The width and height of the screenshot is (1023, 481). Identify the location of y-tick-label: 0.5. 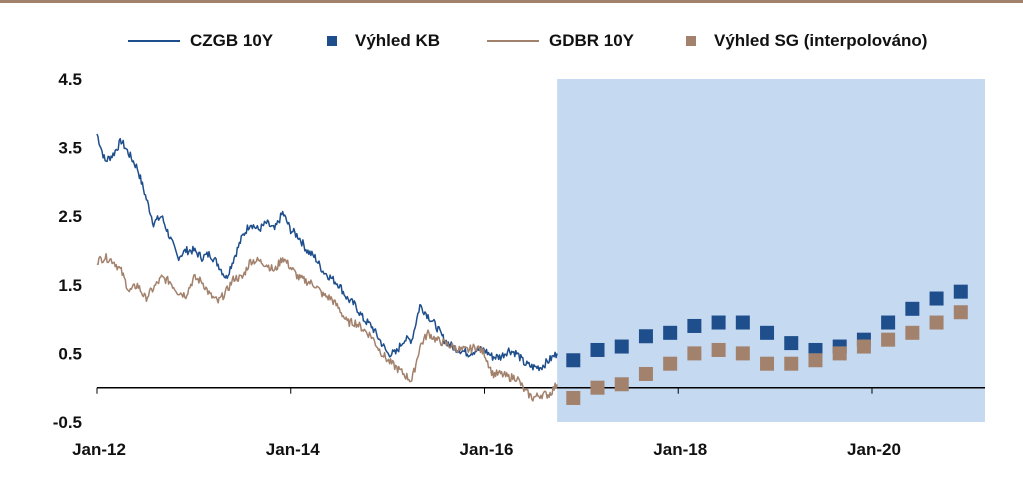
(70, 353).